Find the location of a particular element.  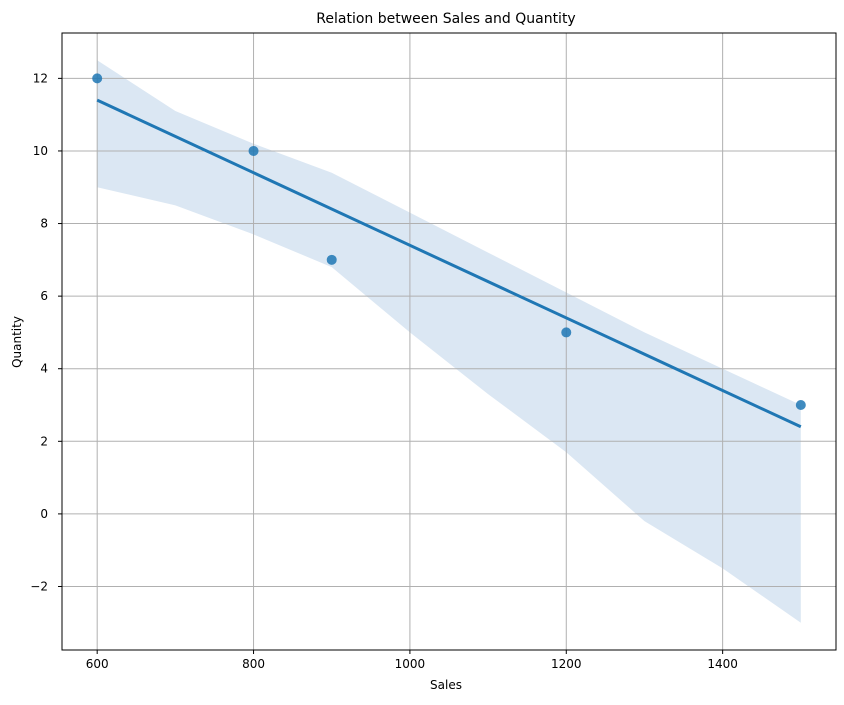

y-tick-label: 2 is located at coordinates (44, 441).